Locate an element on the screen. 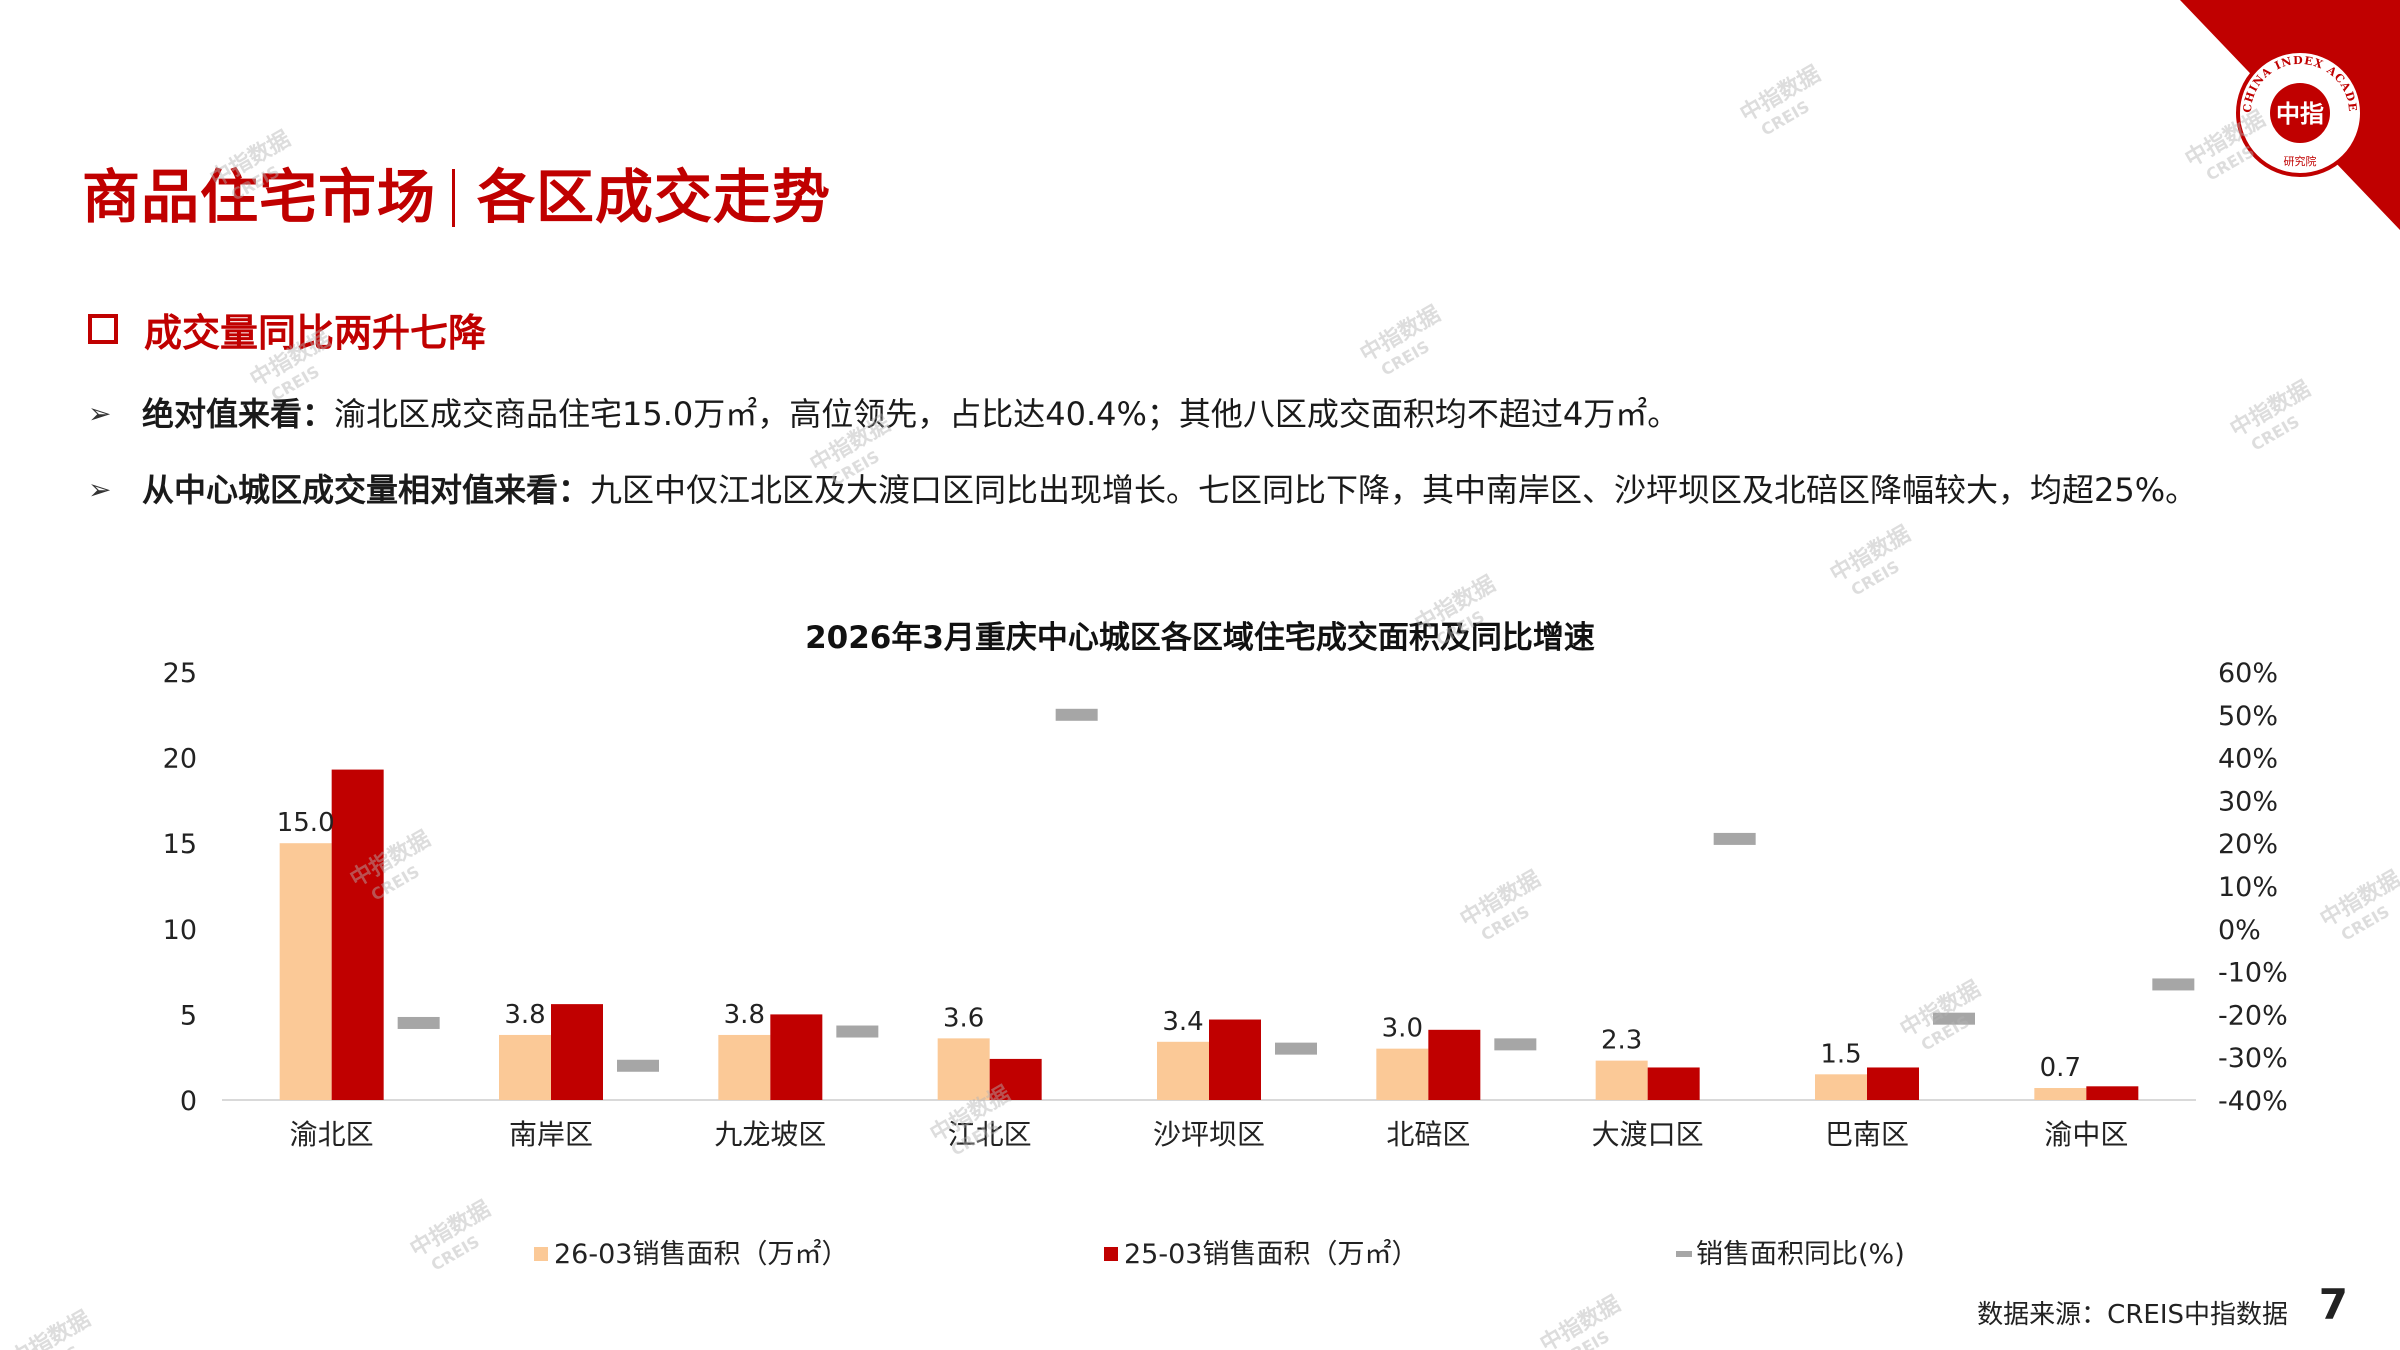  page-title: 商品住宅市场 各区成交走势 is located at coordinates (456, 192).